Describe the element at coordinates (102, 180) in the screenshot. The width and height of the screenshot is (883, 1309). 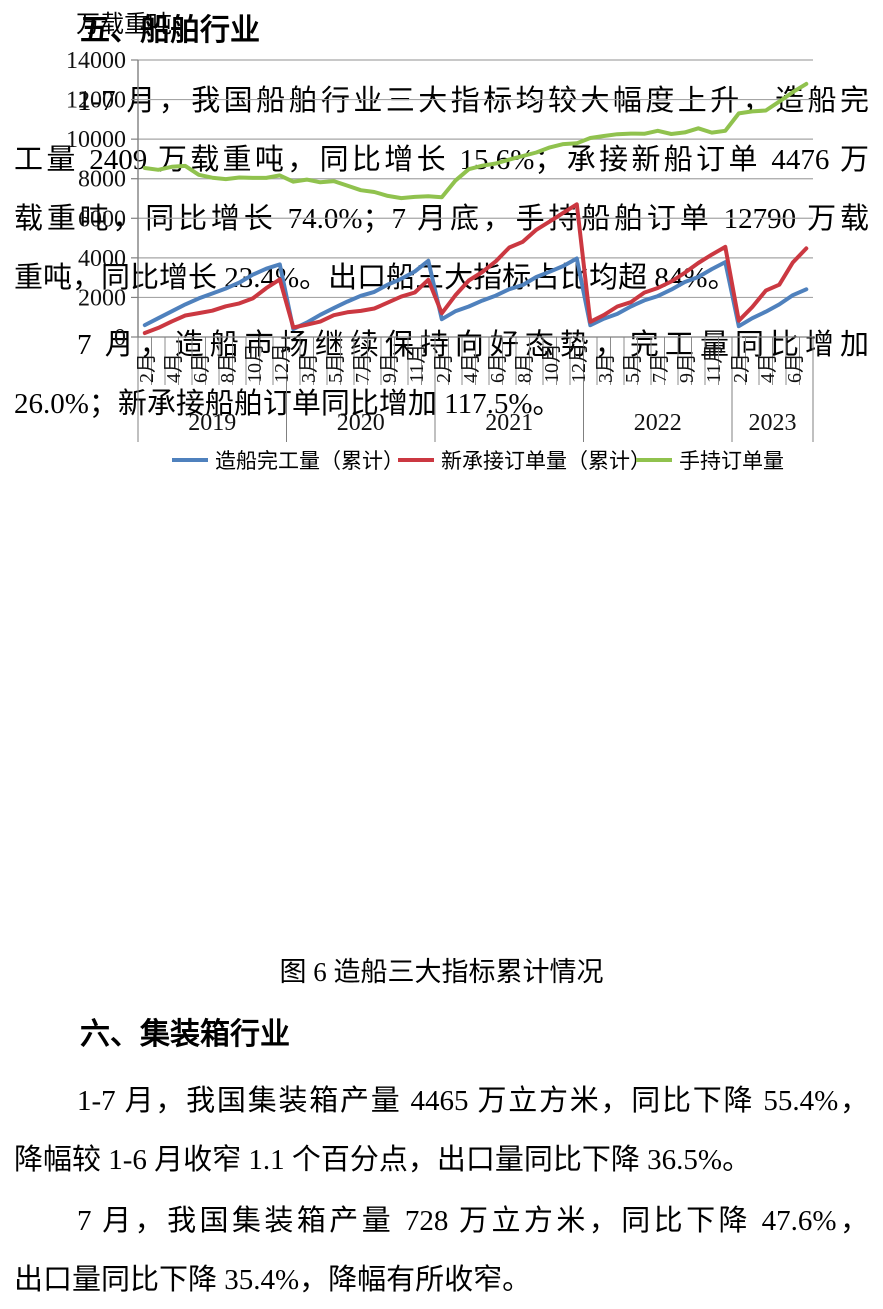
I see `y-axis-label: 8000` at that location.